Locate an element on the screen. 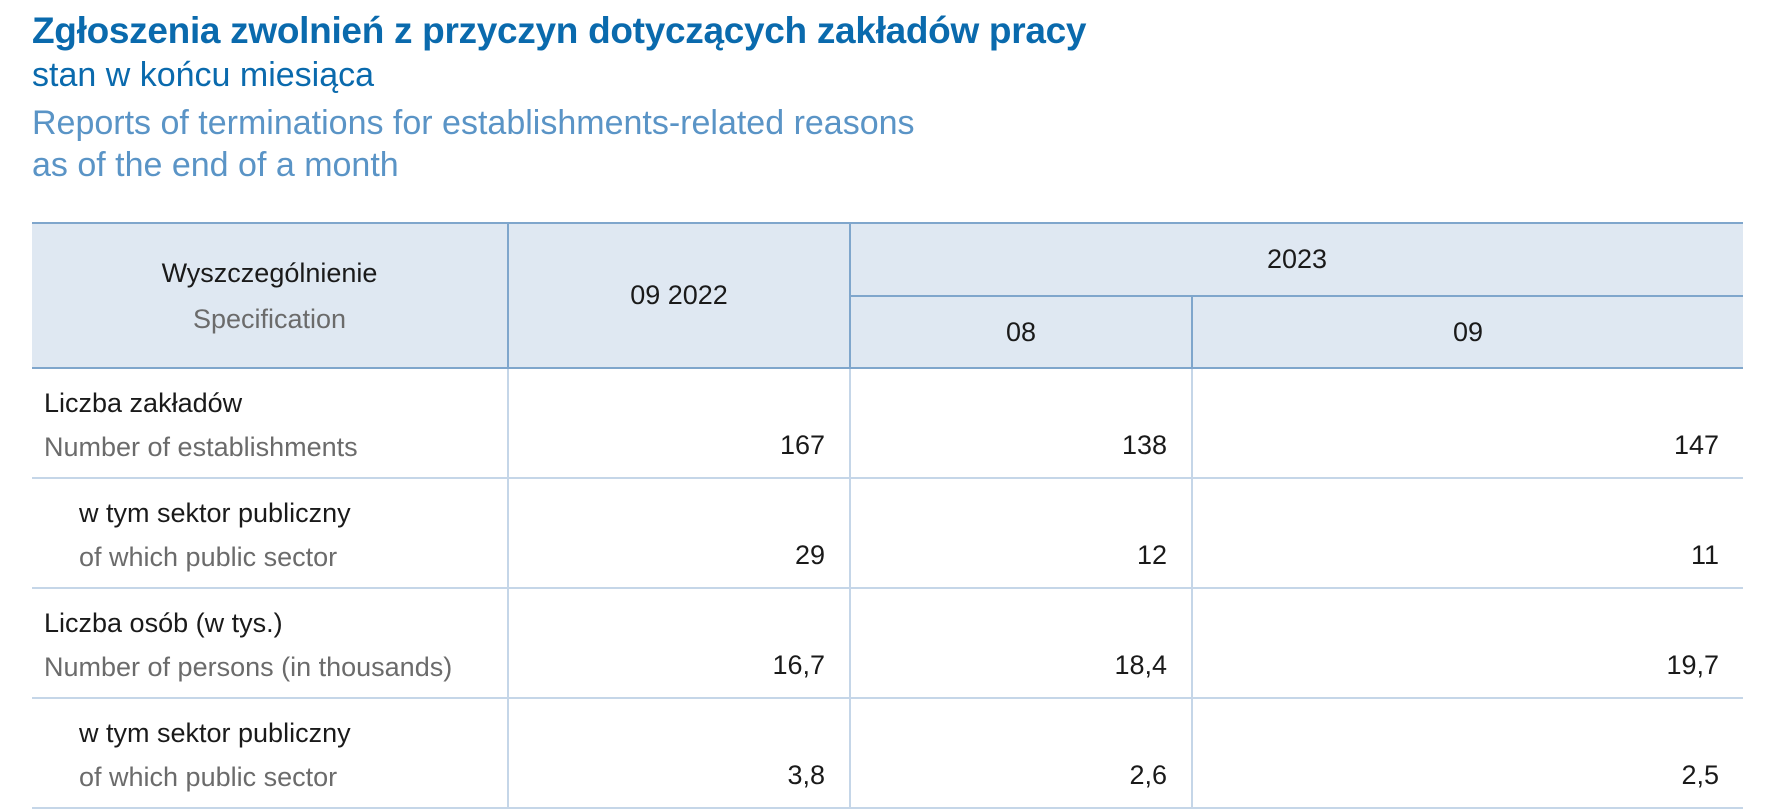  cell-value: 11 is located at coordinates (1467, 533).